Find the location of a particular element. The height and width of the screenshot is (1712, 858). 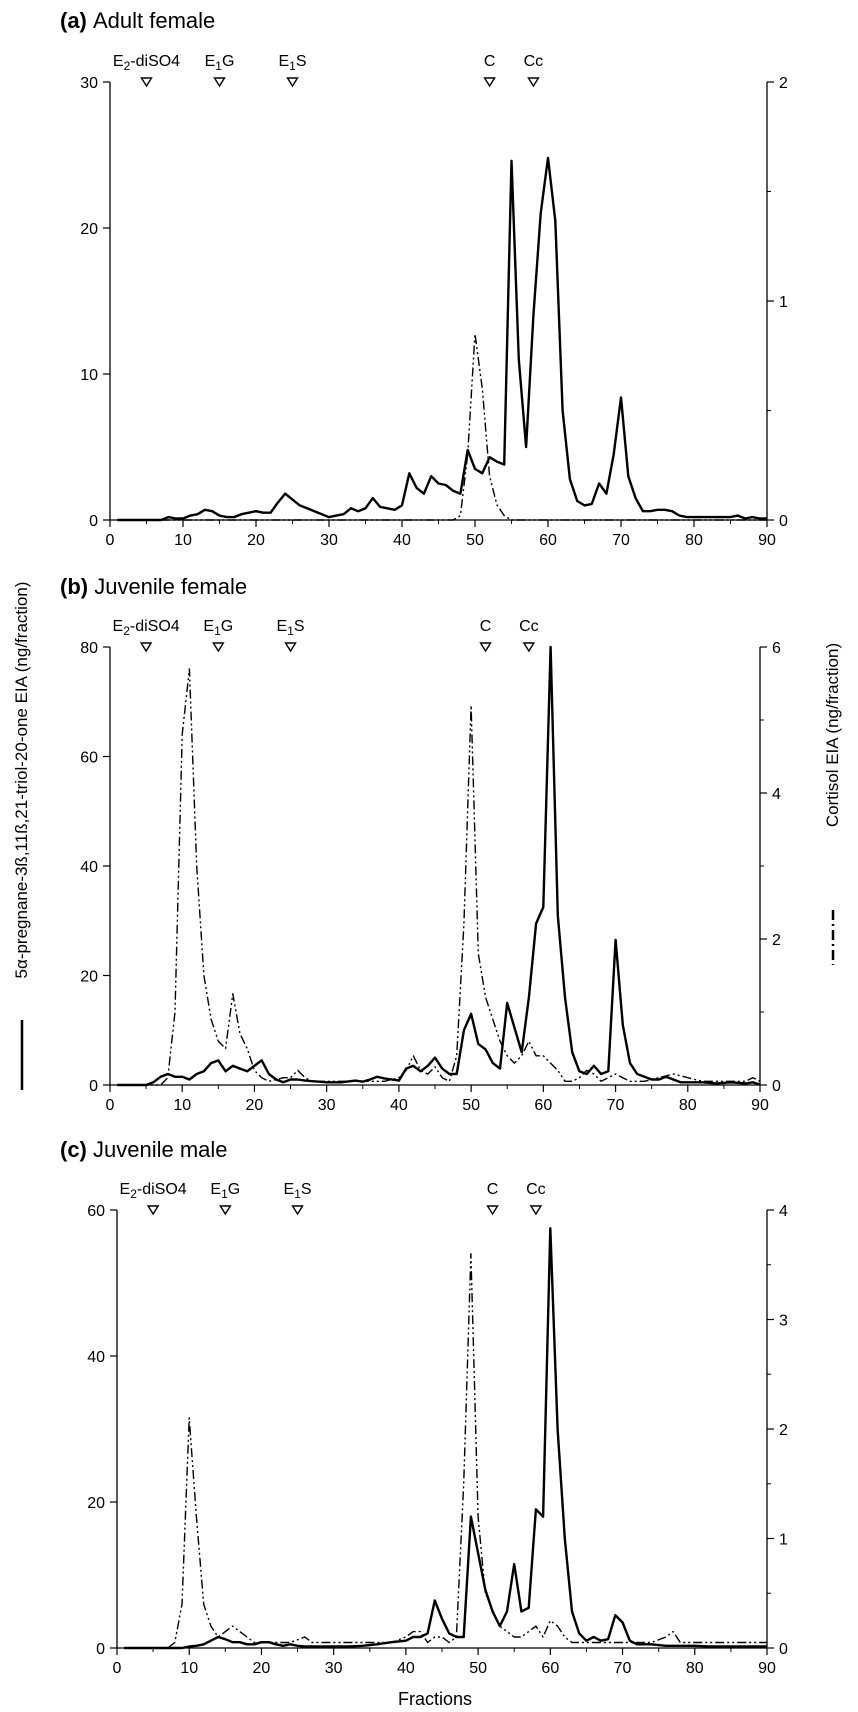

y-tick-label-right: 6 is located at coordinates (776, 648).